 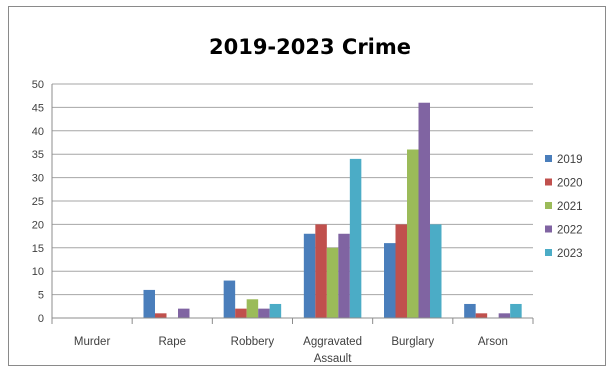 I want to click on bar-2023-burglary, so click(x=436, y=271).